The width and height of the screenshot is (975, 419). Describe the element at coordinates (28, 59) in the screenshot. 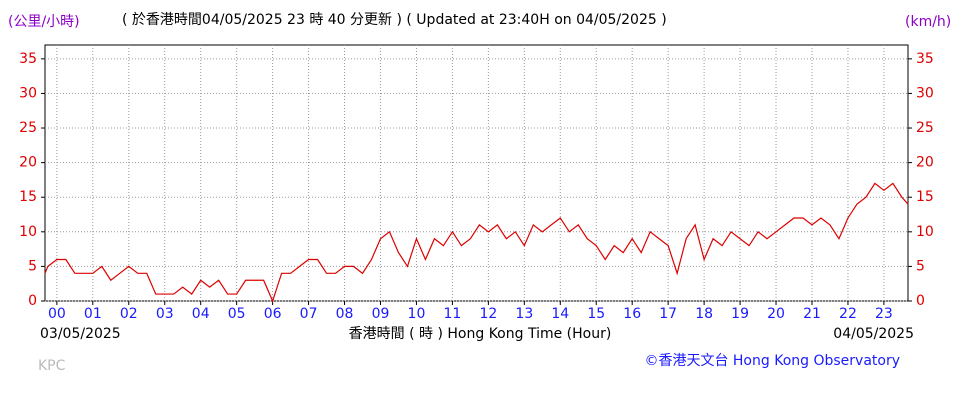

I see `y-tick-label: 35` at that location.